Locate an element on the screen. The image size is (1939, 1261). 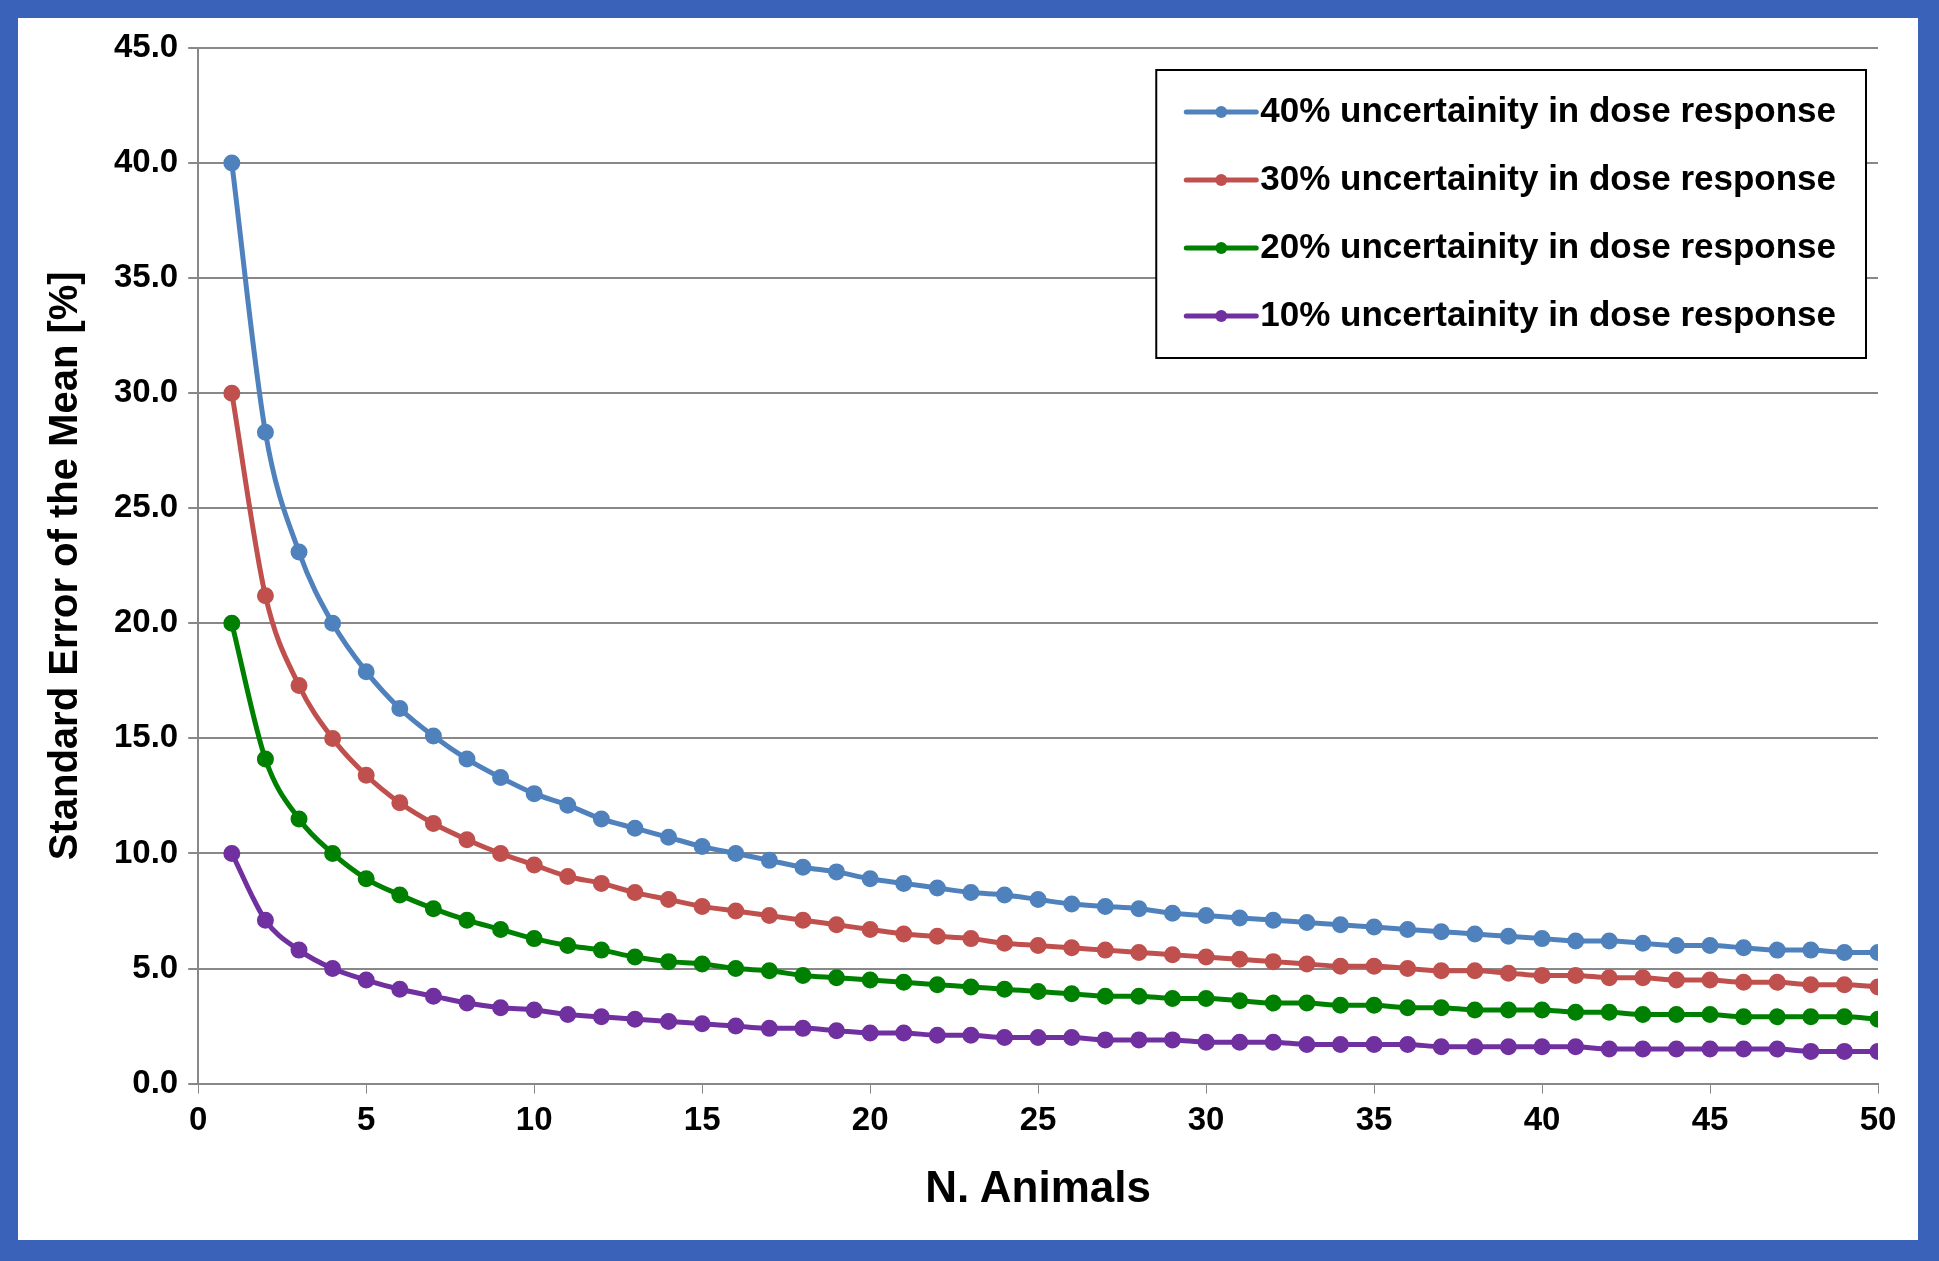
y-tick-label: 15.0 is located at coordinates (146, 736).